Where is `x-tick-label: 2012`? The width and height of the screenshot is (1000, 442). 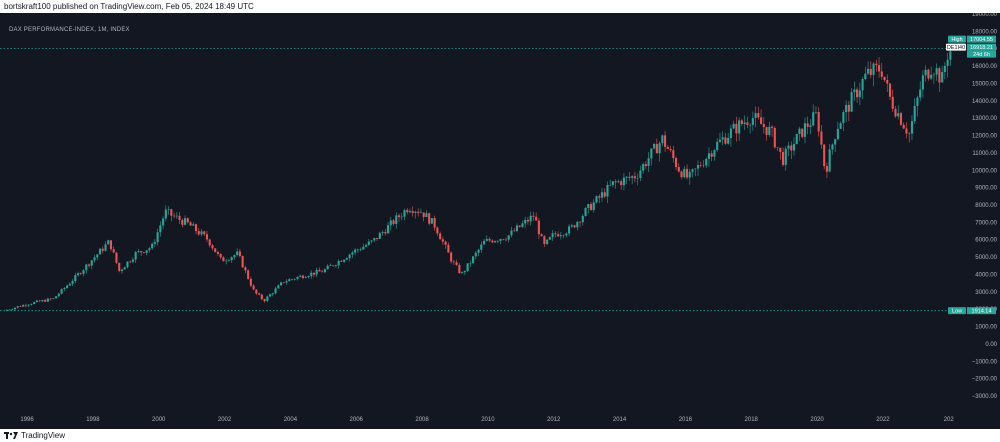 x-tick-label: 2012 is located at coordinates (554, 420).